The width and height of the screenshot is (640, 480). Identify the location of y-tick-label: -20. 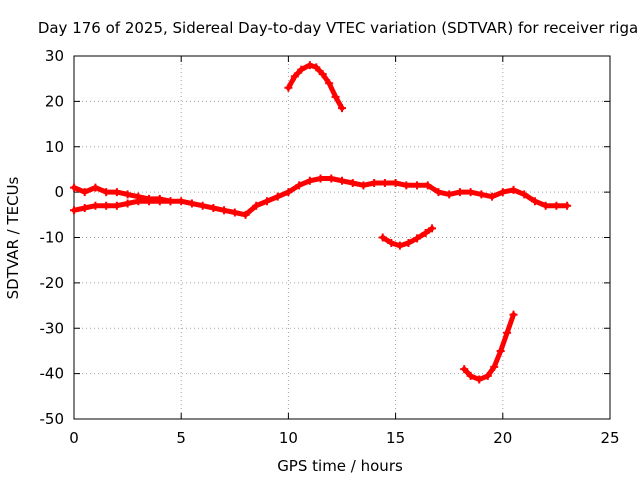
(52, 283).